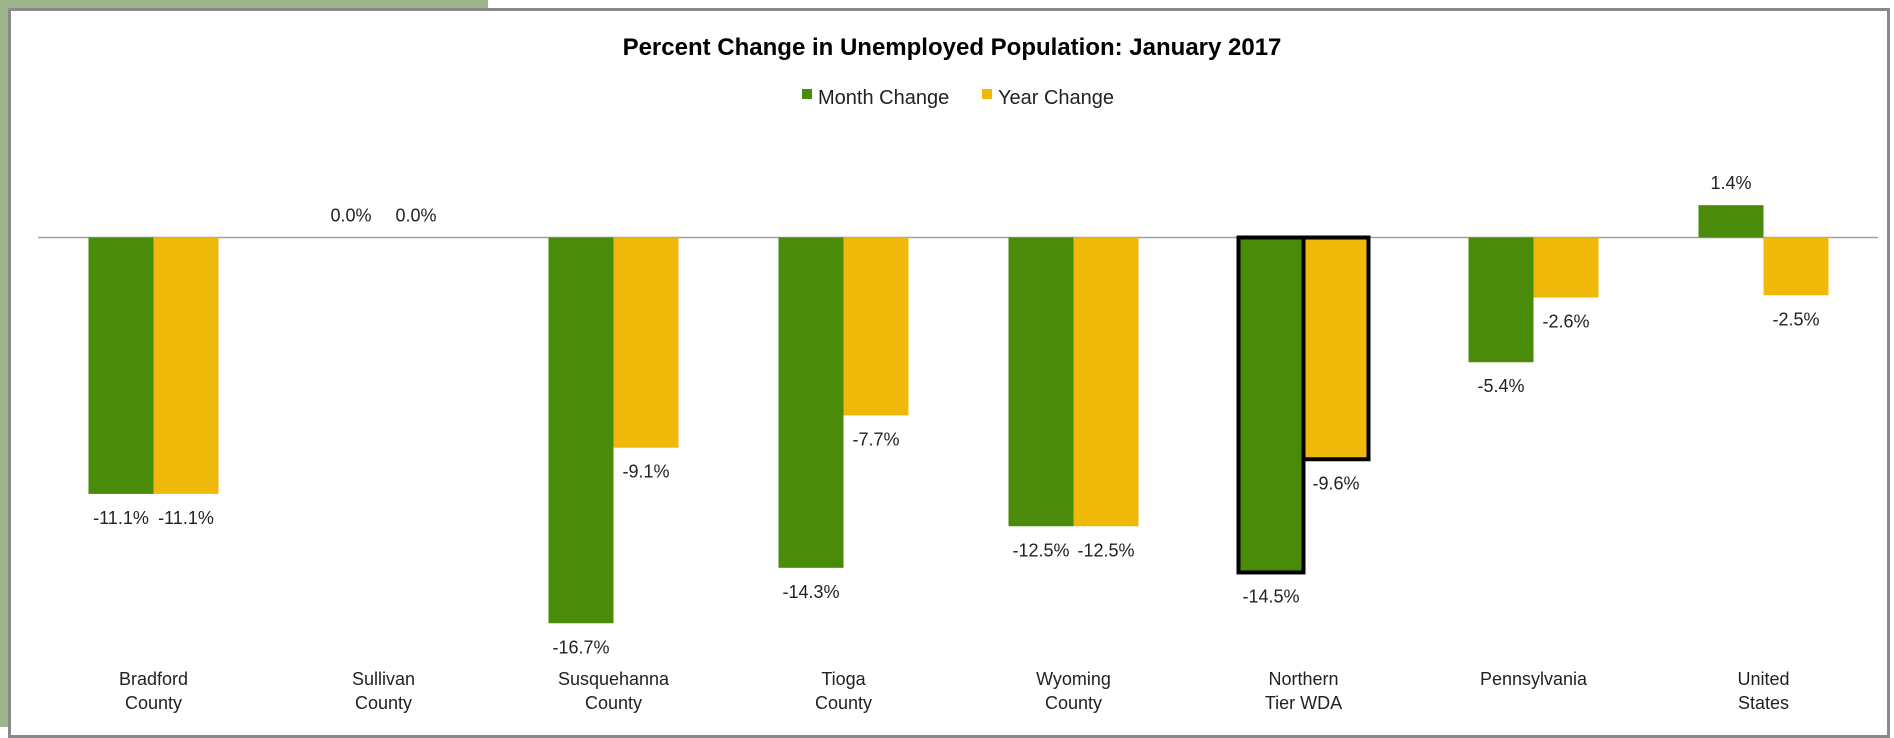 This screenshot has width=1894, height=738. I want to click on legend-label-month: Month Change, so click(883, 98).